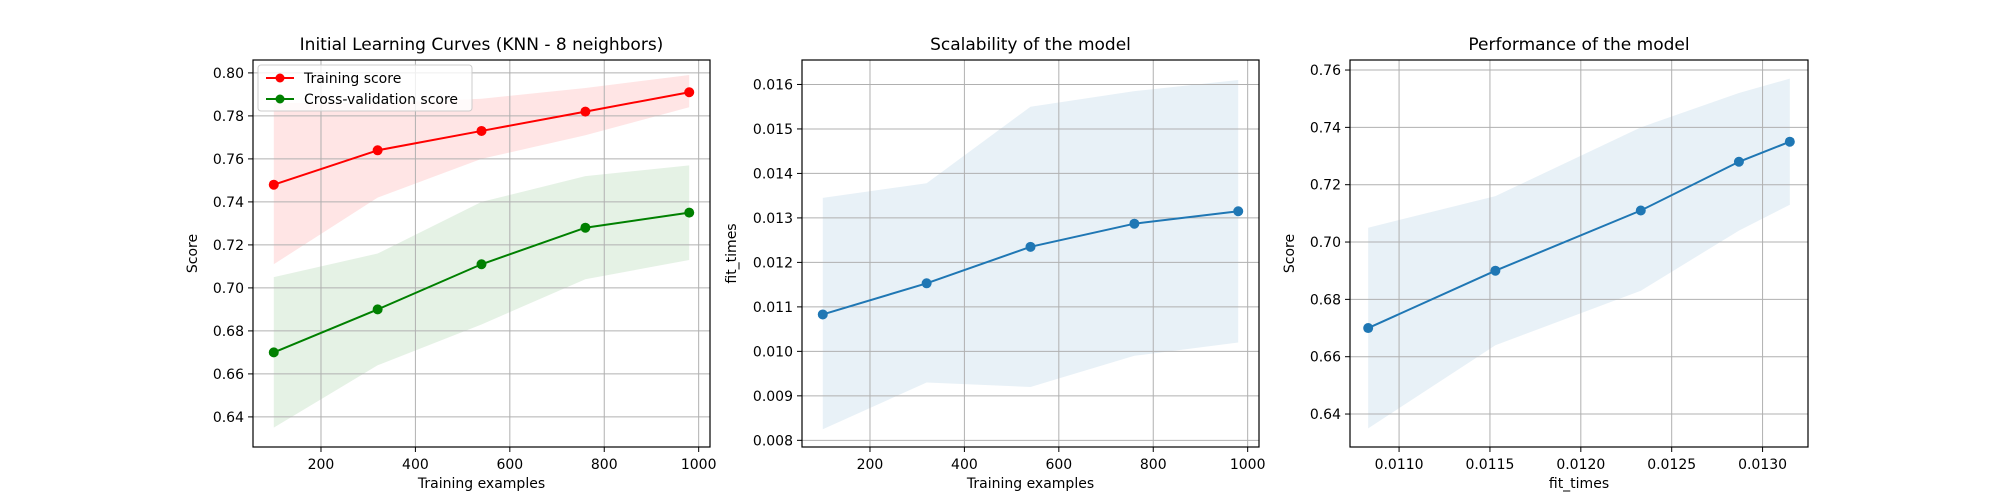  Describe the element at coordinates (732, 253) in the screenshot. I see `y-axis-label: fit_times` at that location.